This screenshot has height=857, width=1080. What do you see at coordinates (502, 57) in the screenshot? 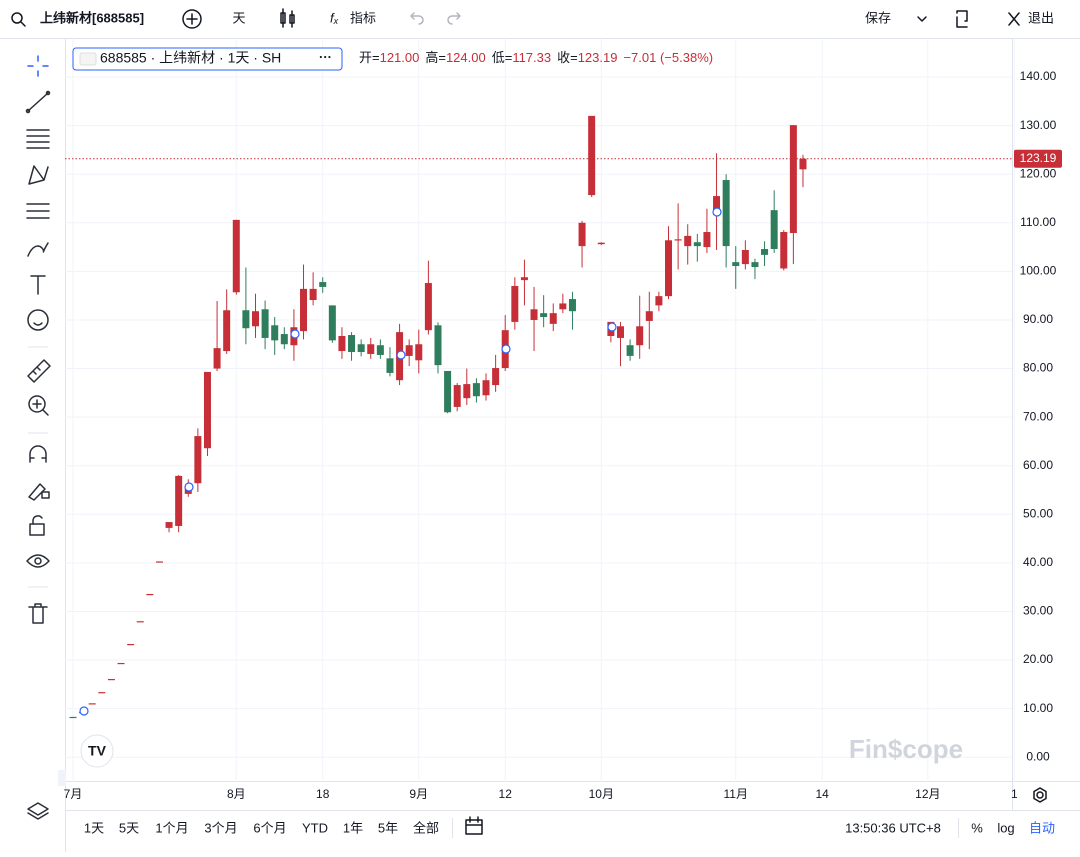
I see `ohlc-label: 低=` at bounding box center [502, 57].